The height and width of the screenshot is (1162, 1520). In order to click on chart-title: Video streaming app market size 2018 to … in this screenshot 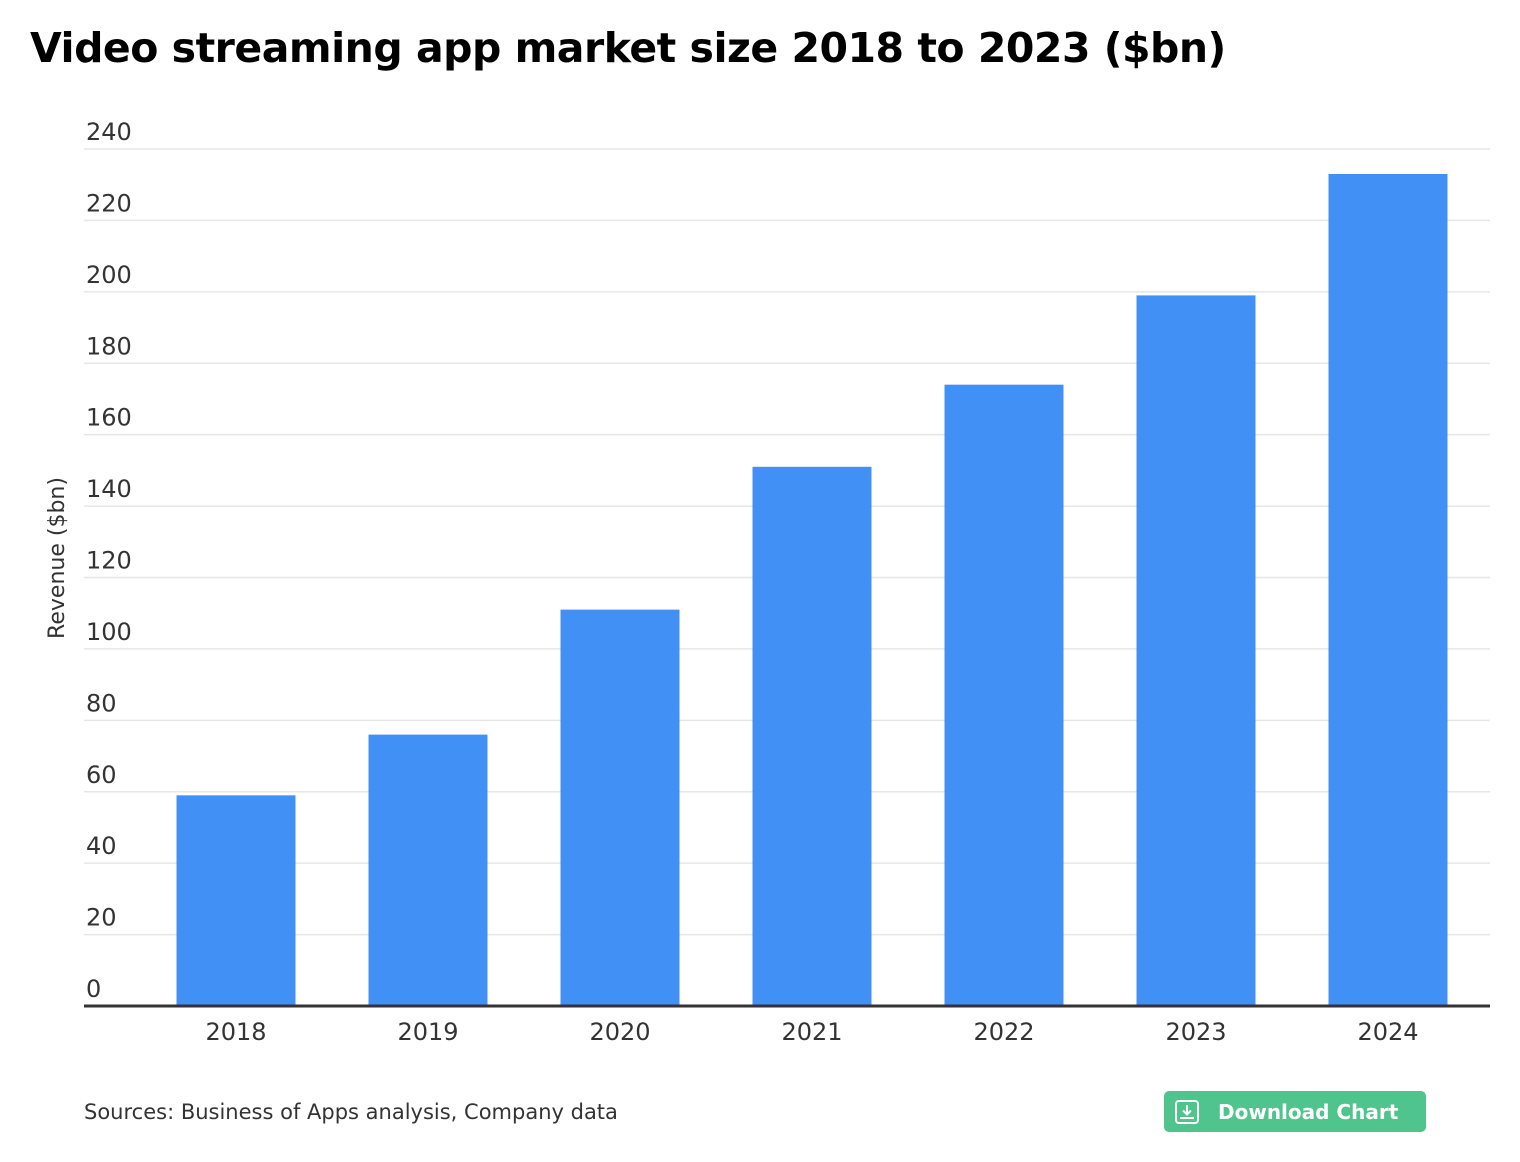, I will do `click(628, 48)`.